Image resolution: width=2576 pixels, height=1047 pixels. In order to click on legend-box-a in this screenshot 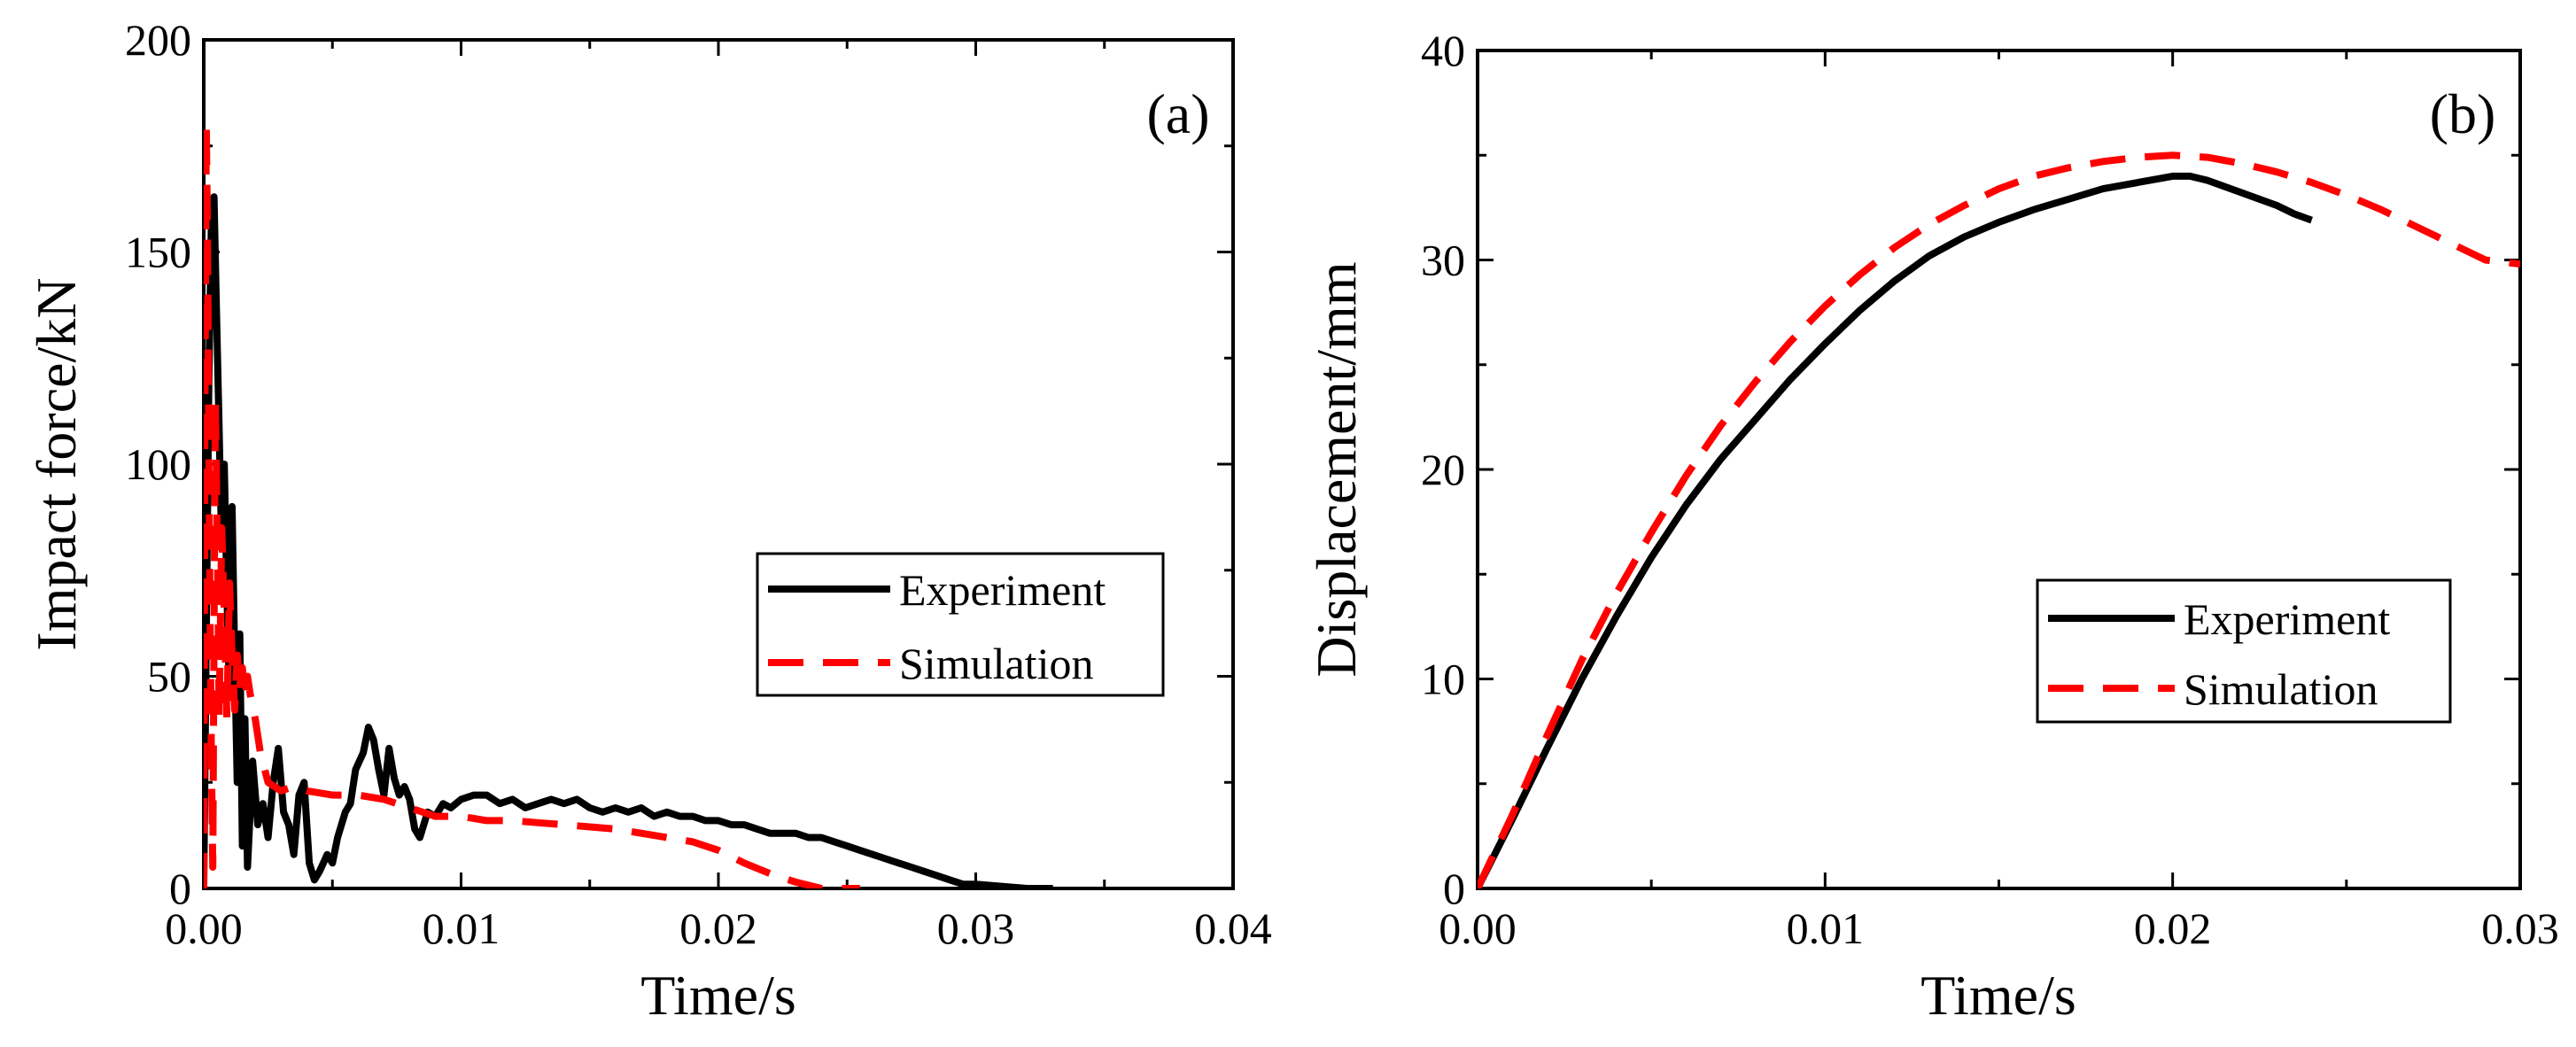, I will do `click(960, 624)`.